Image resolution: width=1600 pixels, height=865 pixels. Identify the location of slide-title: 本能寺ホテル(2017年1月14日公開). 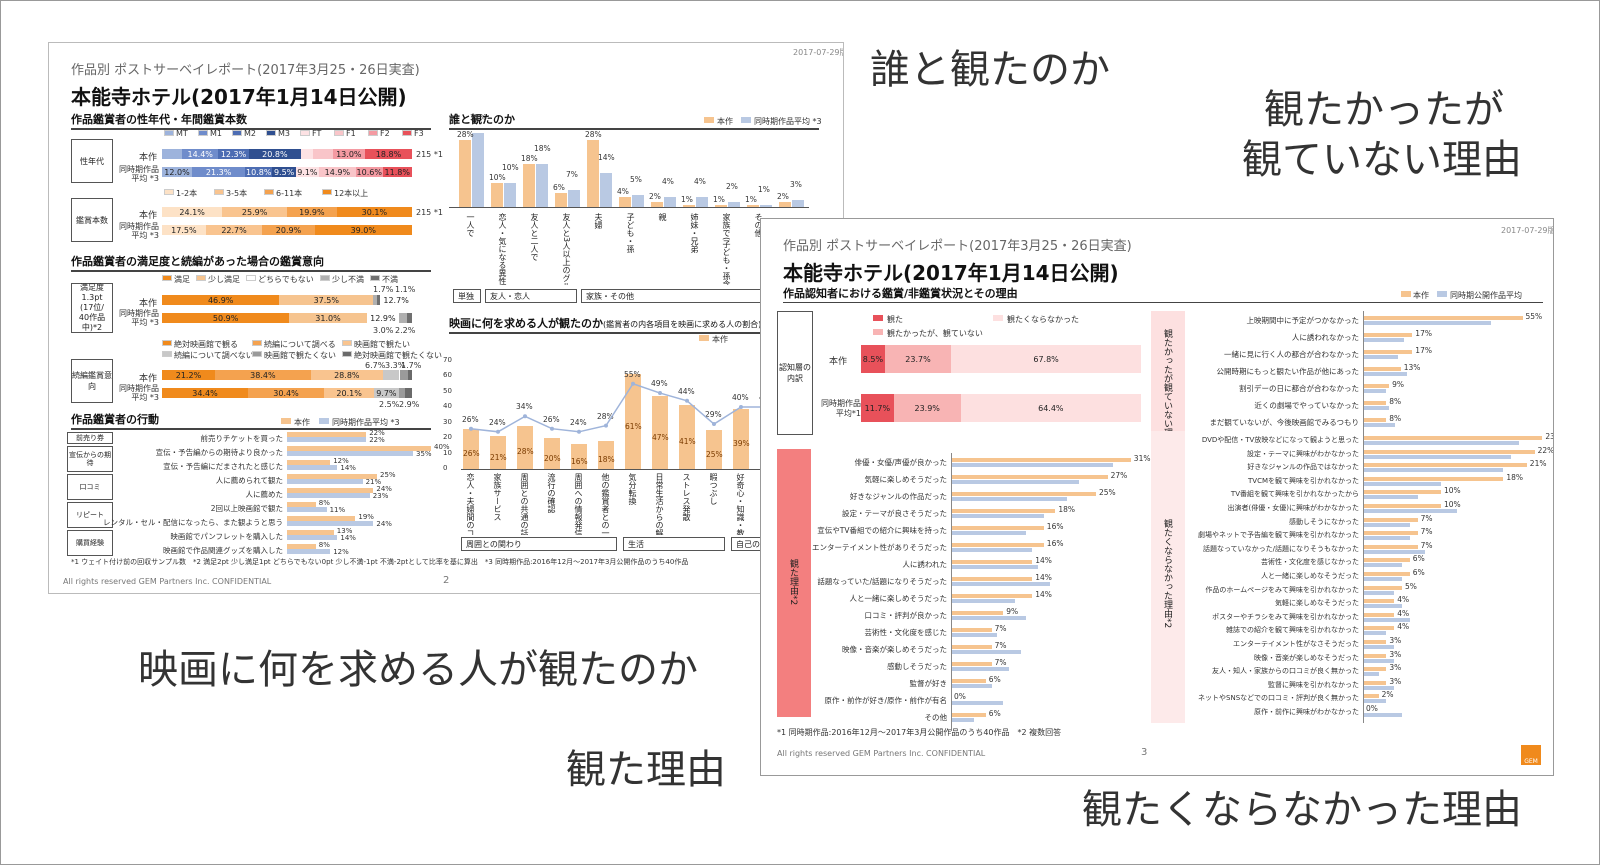
(951, 273).